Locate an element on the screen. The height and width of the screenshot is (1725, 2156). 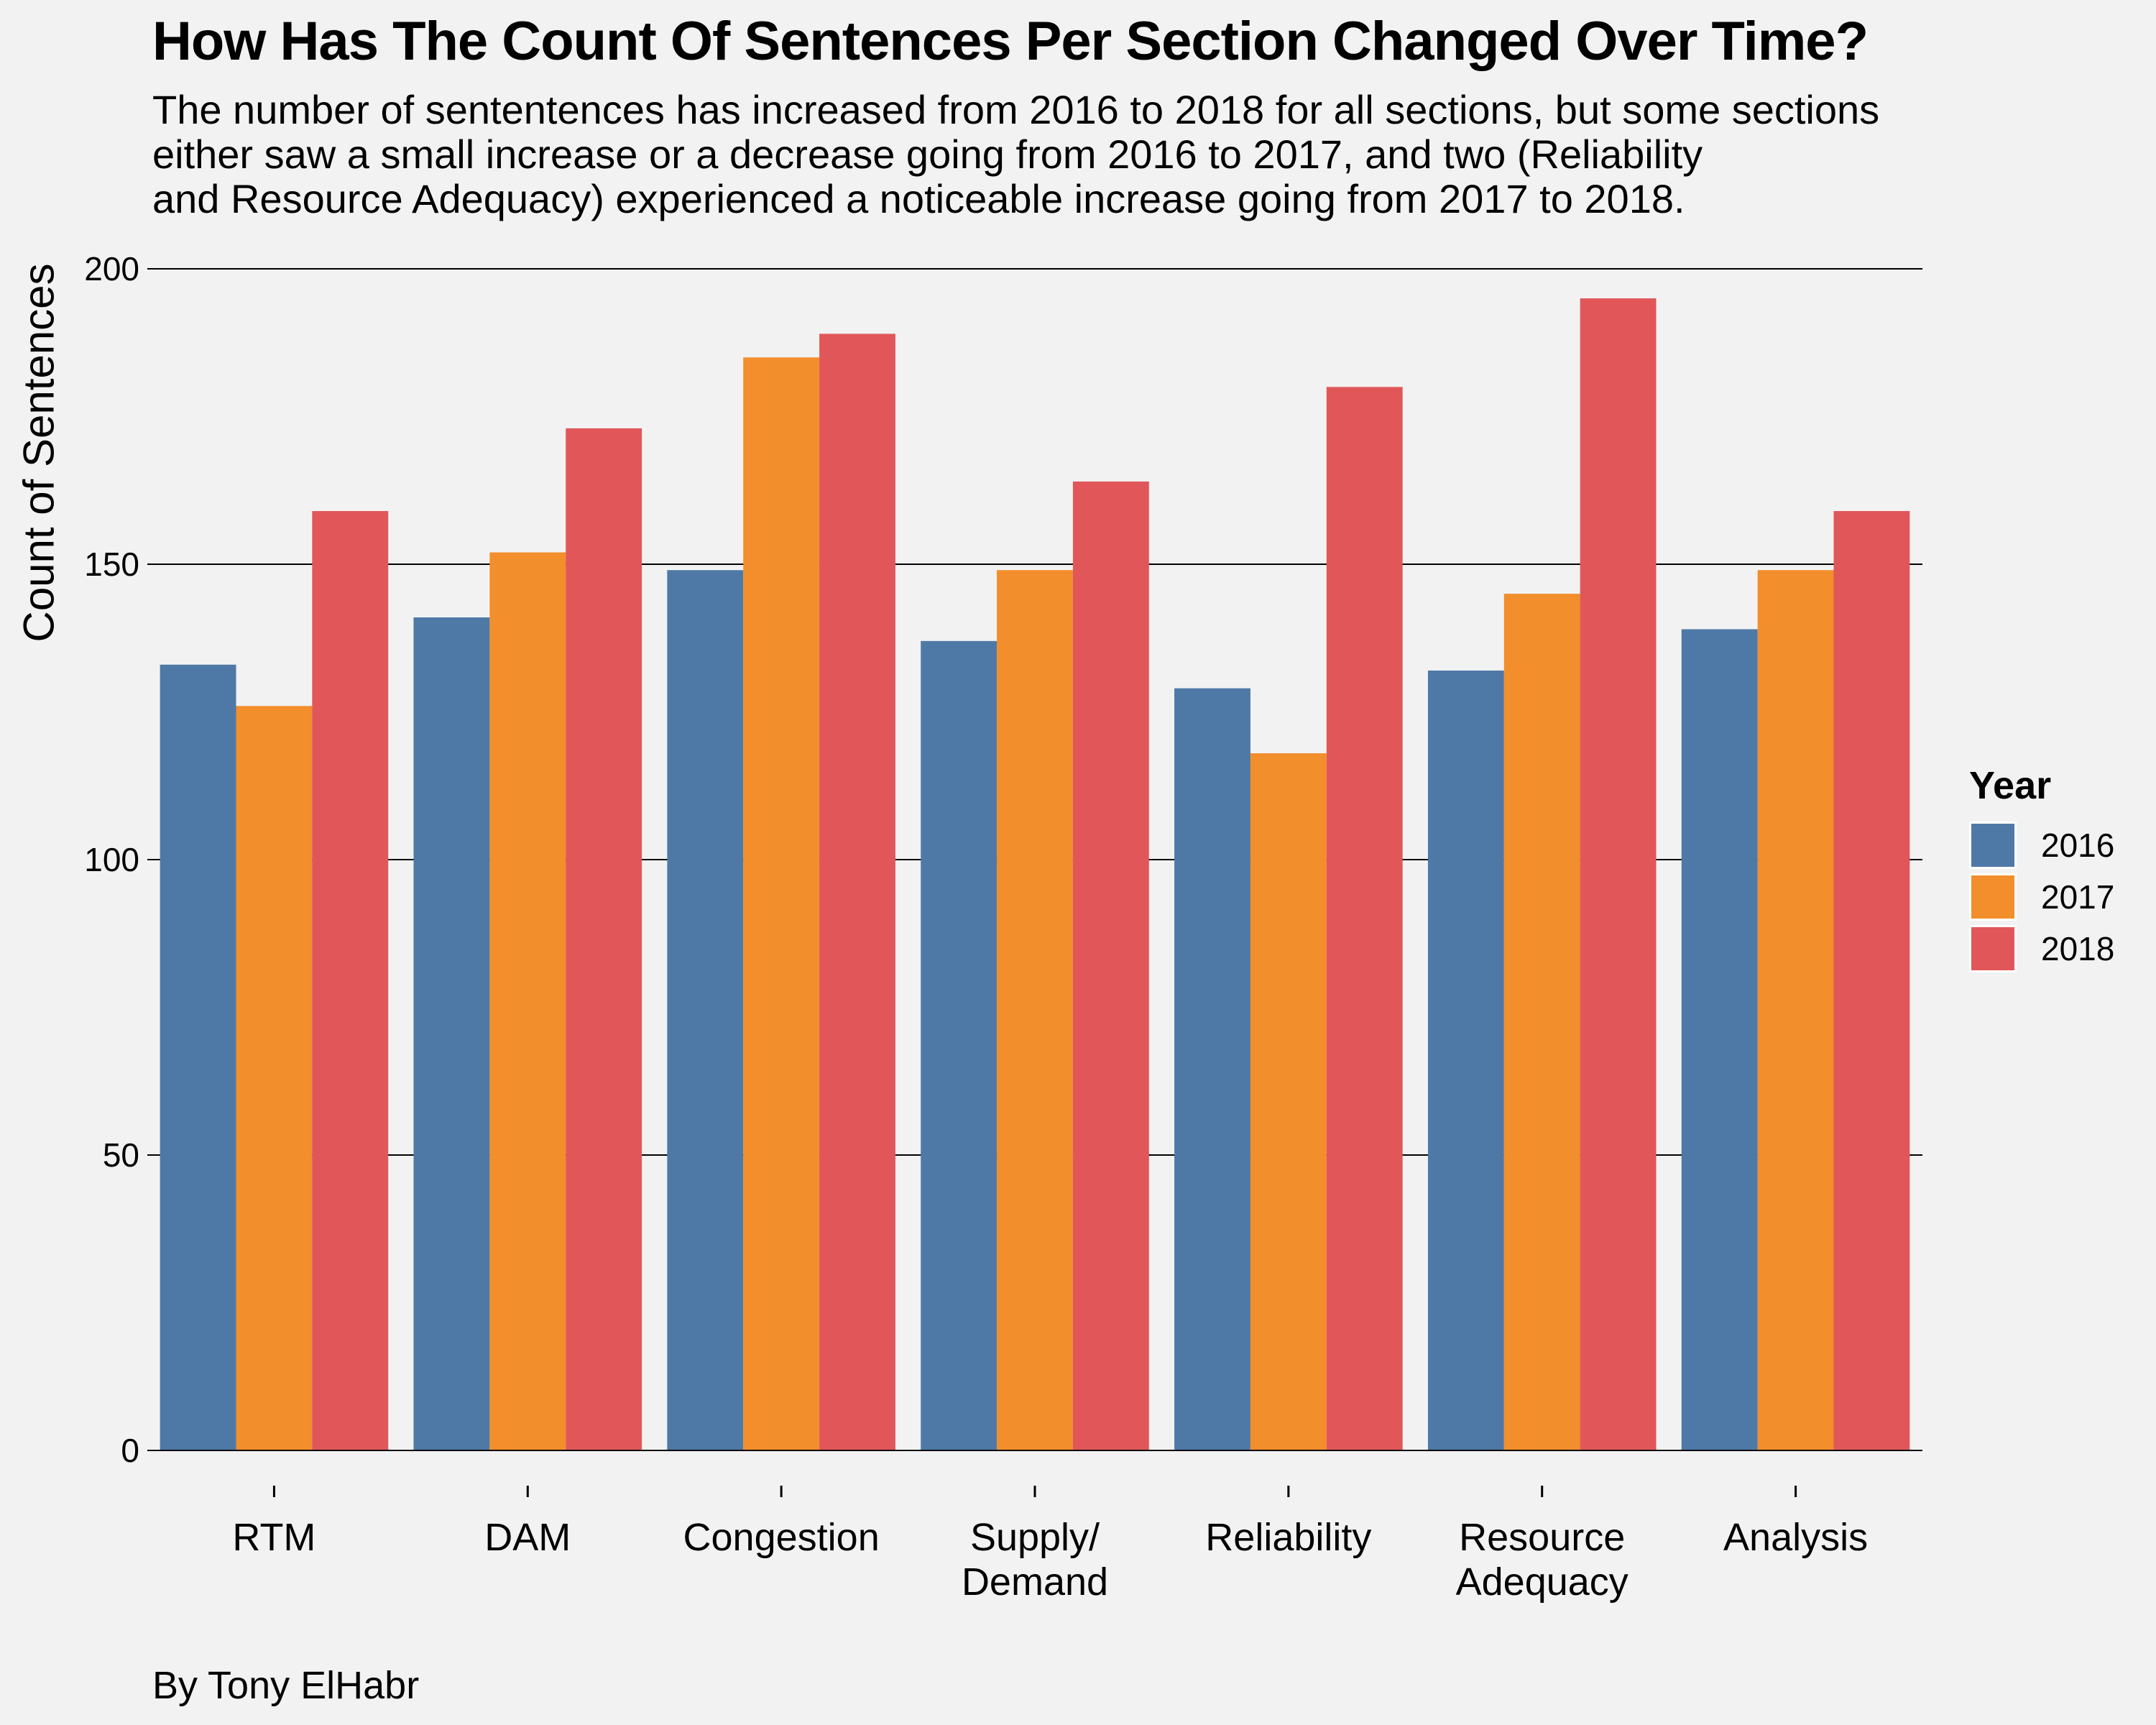
y-tick-label: 0 is located at coordinates (130, 1450).